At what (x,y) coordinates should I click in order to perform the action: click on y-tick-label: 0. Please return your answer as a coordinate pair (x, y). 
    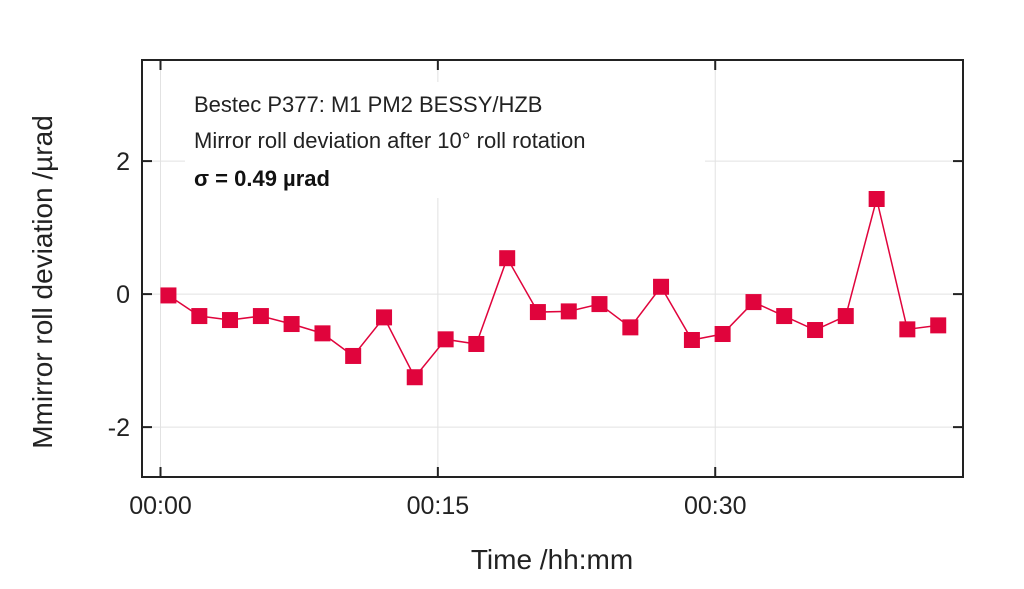
    Looking at the image, I should click on (123, 295).